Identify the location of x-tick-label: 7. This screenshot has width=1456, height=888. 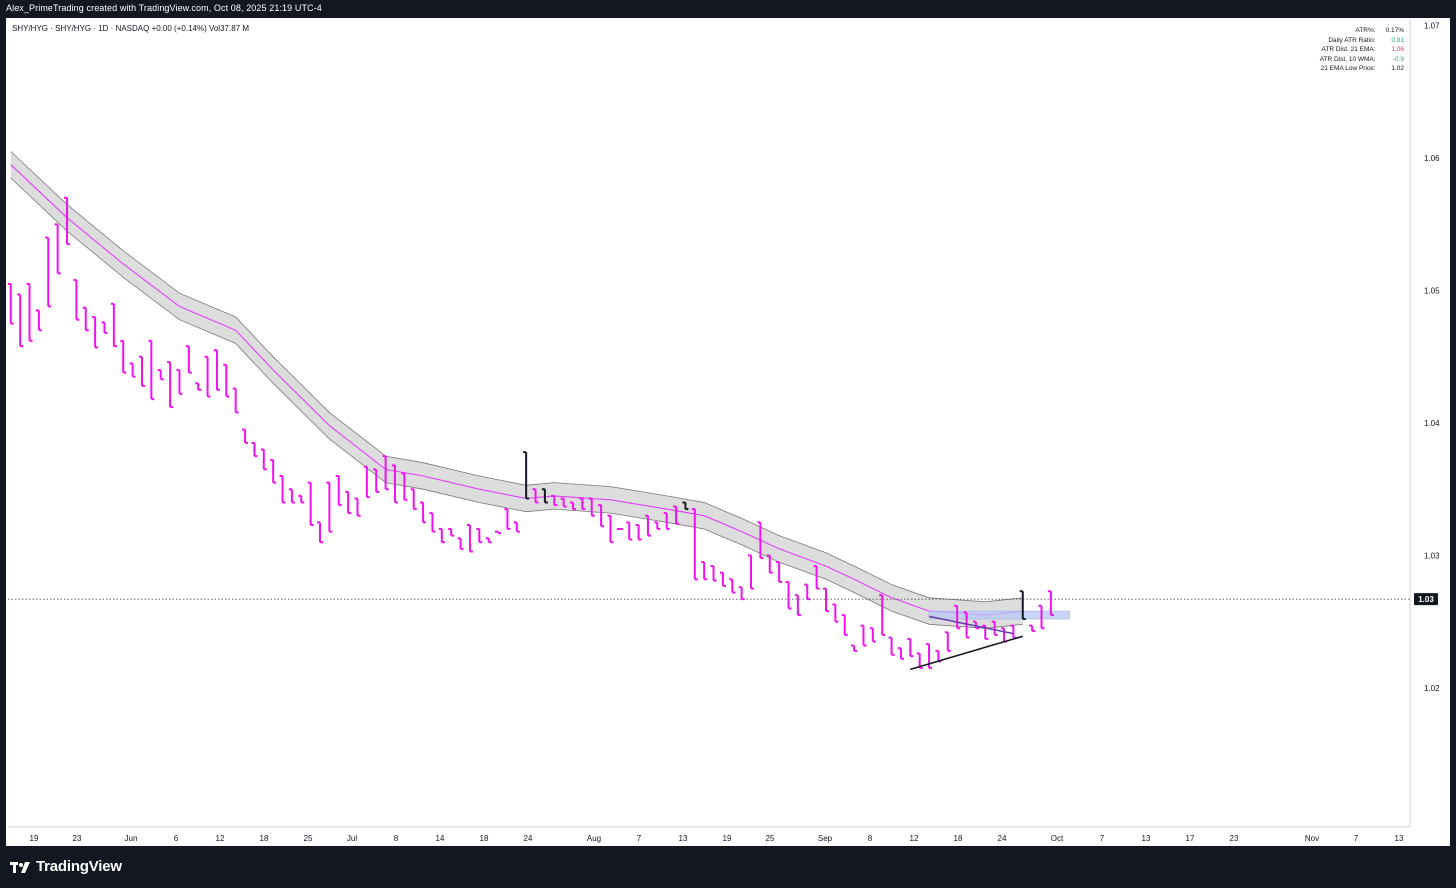
(1356, 838).